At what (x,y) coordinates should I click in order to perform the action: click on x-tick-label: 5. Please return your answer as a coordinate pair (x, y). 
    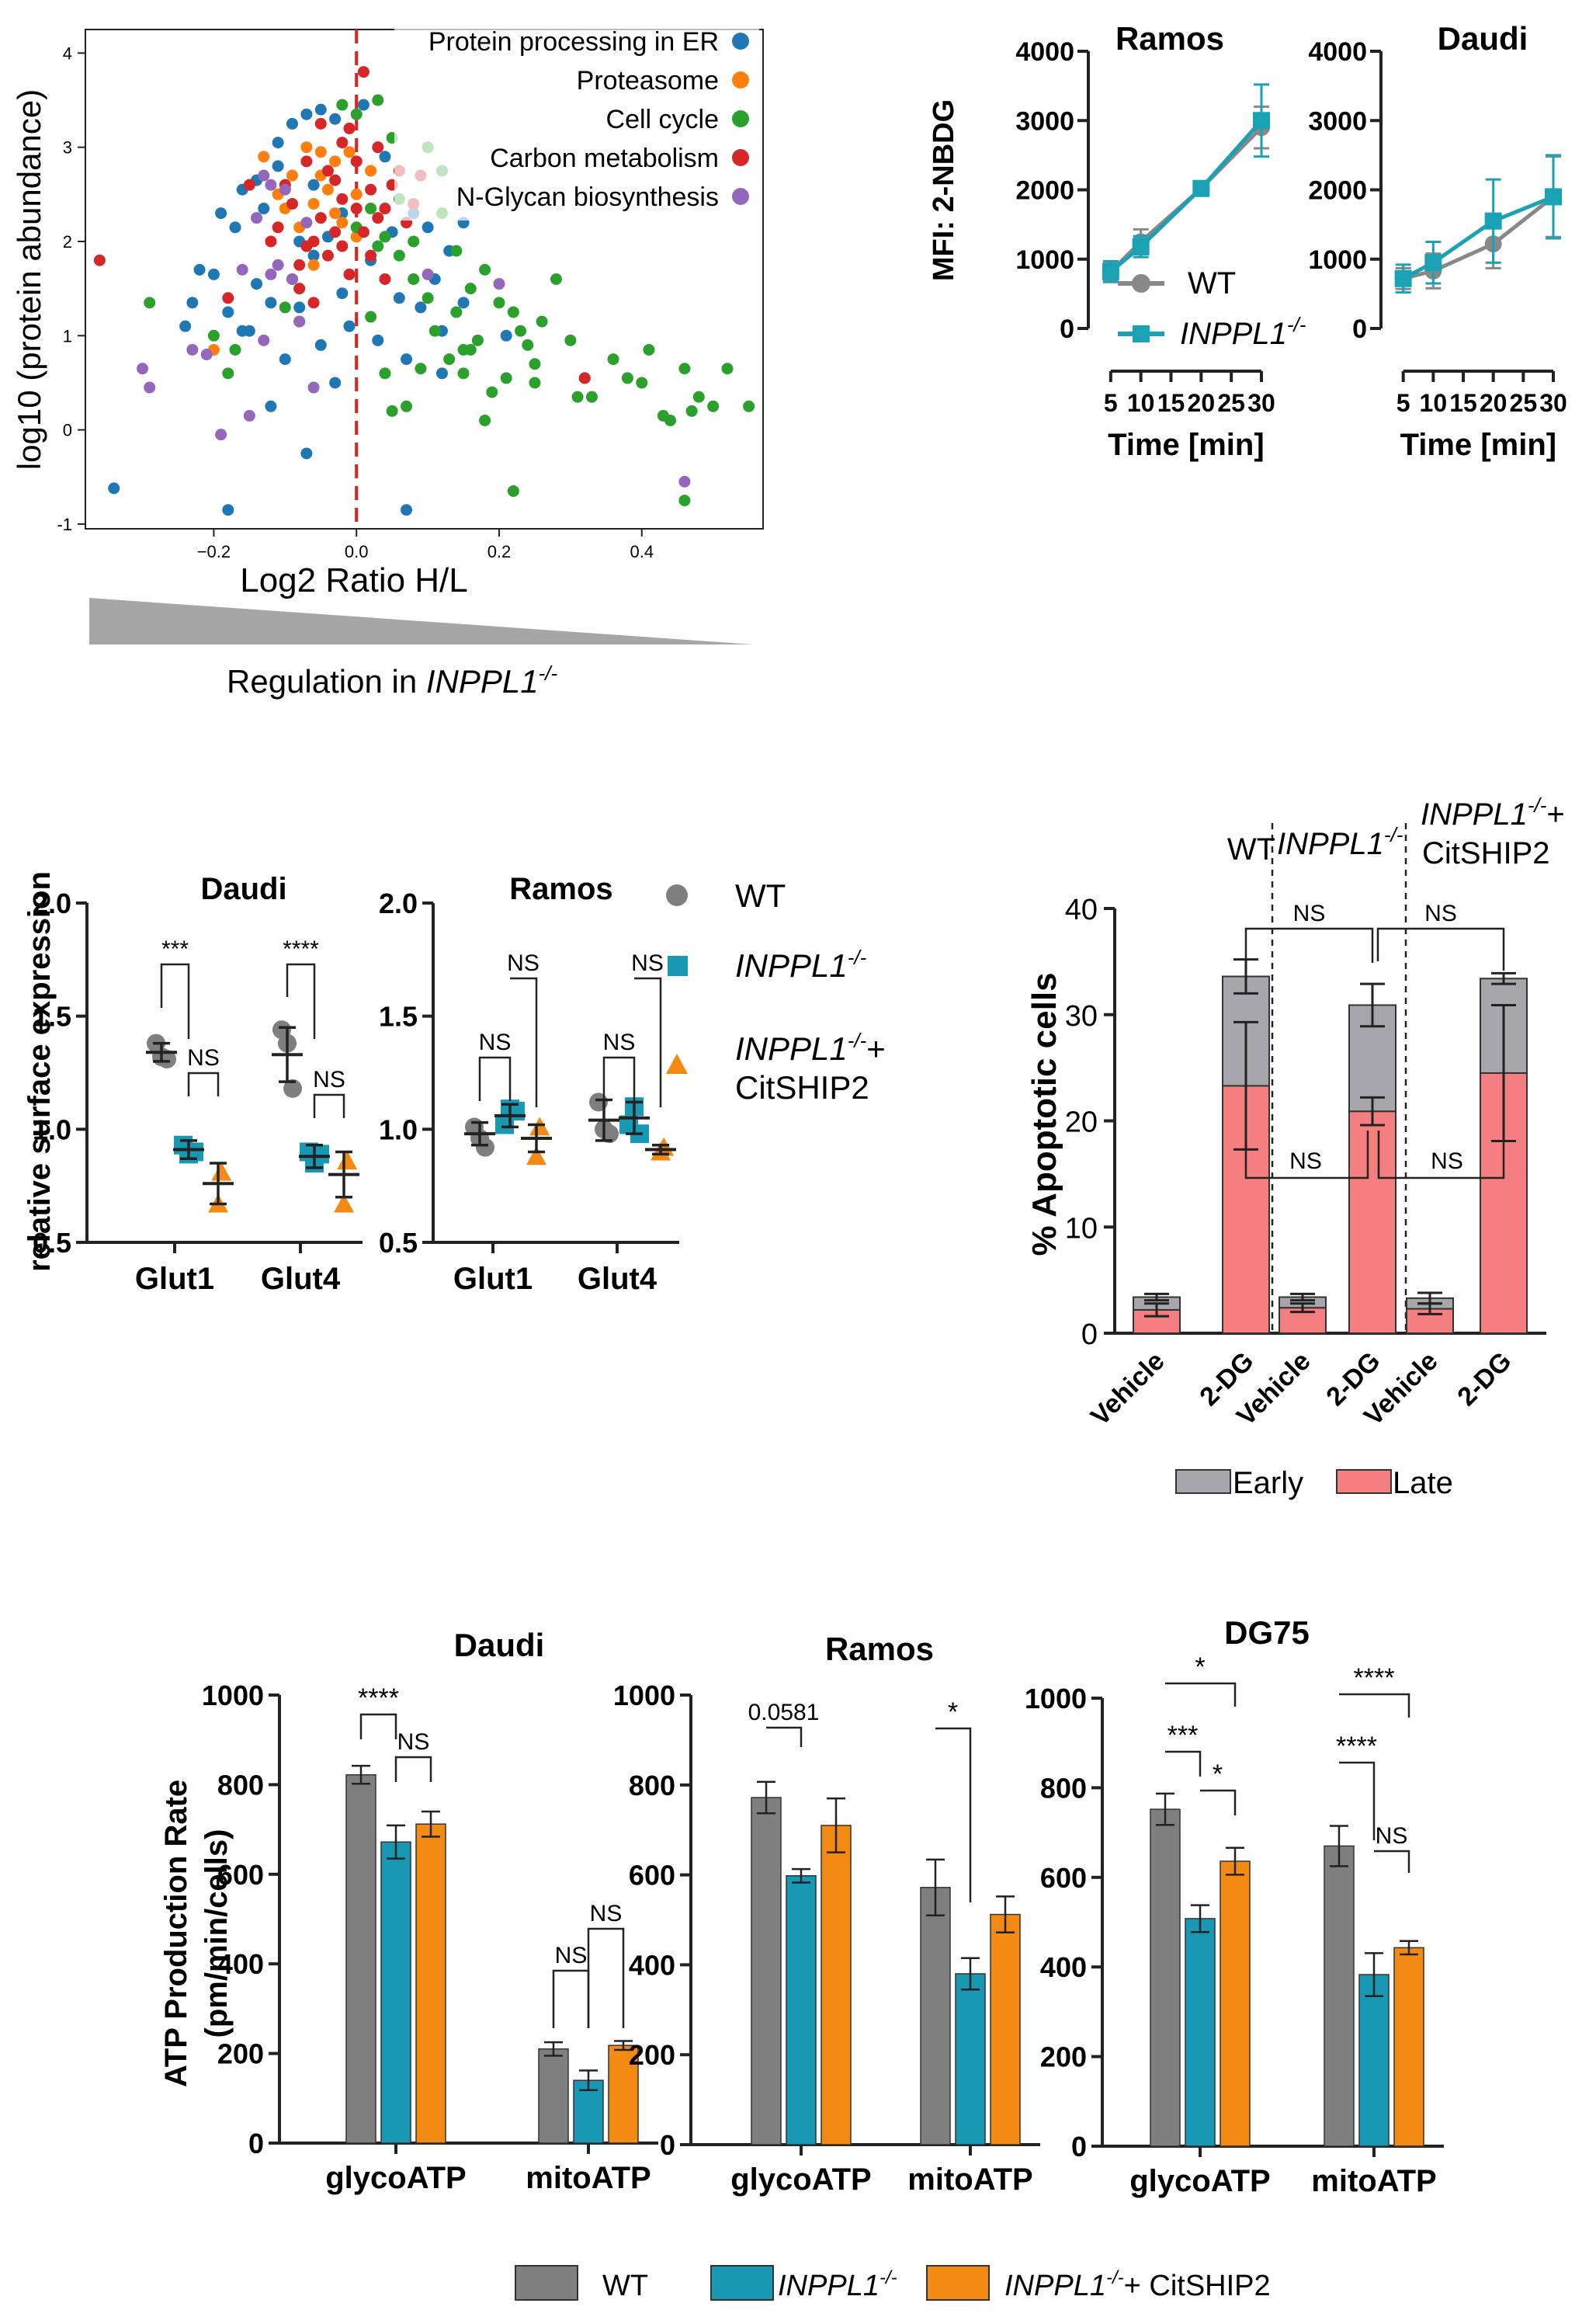
    Looking at the image, I should click on (1111, 403).